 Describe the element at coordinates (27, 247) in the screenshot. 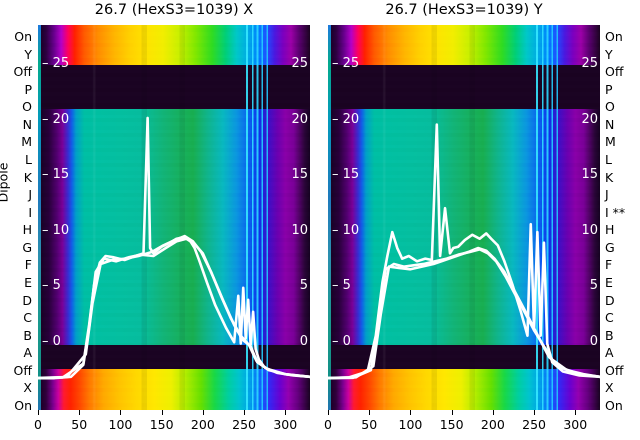

I see `dipole-label-left-g-12: G` at that location.